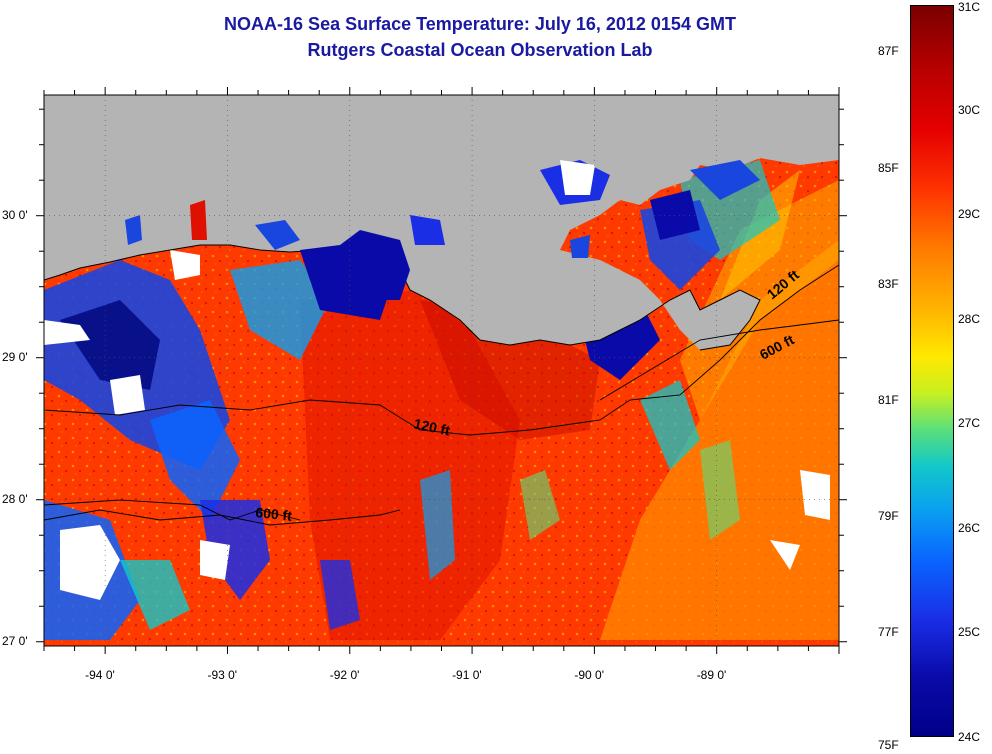 This screenshot has height=754, width=992. I want to click on lat-tick-label: 30 0', so click(15, 214).